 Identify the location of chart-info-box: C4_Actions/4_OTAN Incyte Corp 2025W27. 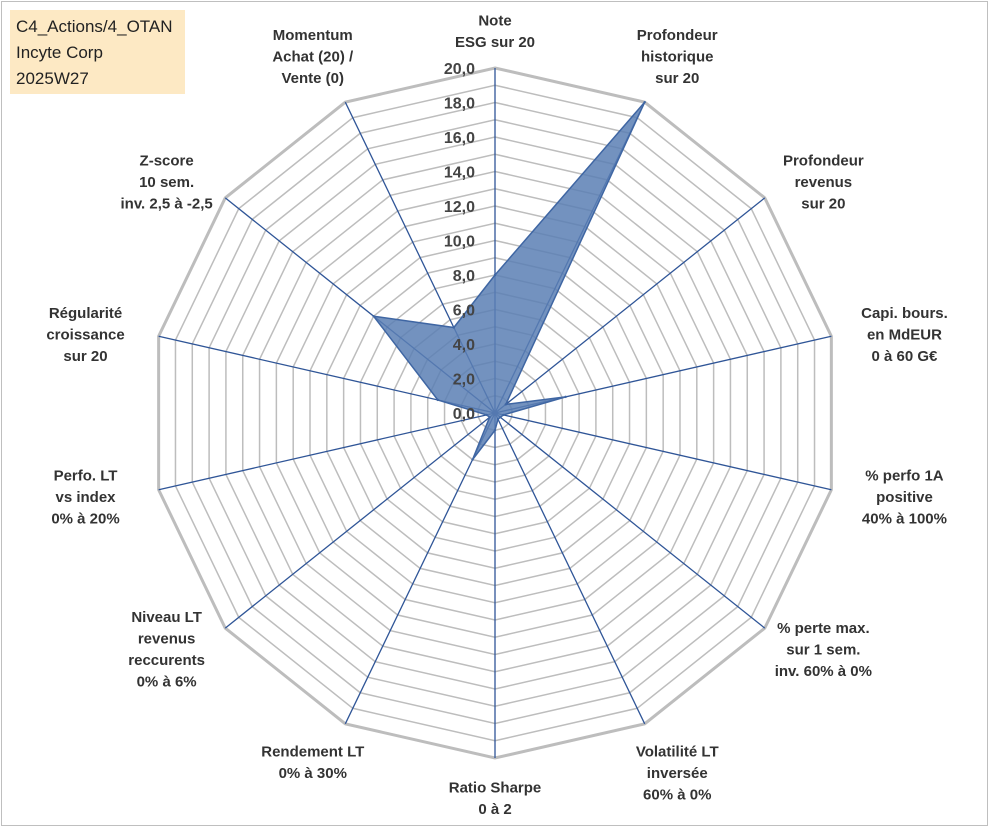
(97, 52).